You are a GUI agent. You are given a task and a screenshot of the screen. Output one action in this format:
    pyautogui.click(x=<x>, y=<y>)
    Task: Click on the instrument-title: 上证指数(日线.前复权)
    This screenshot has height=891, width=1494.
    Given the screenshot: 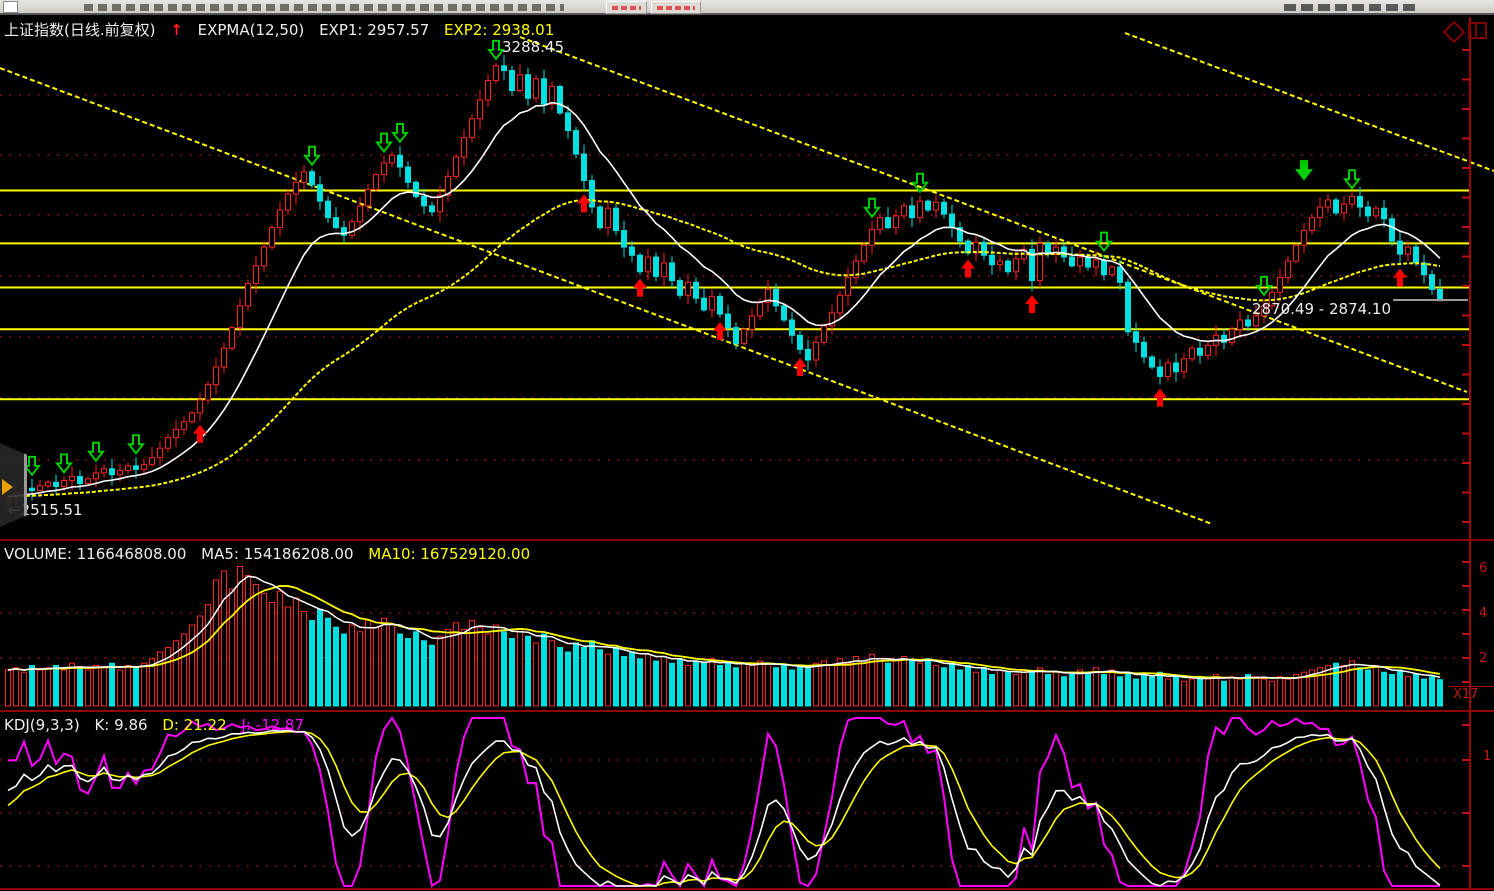 What is the action you would take?
    pyautogui.click(x=80, y=30)
    